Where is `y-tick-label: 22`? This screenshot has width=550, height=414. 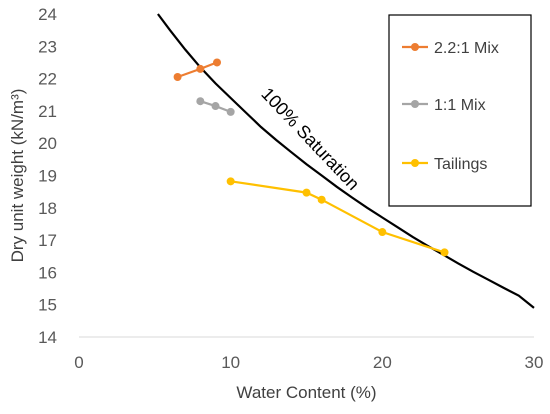
y-tick-label: 22 is located at coordinates (47, 79).